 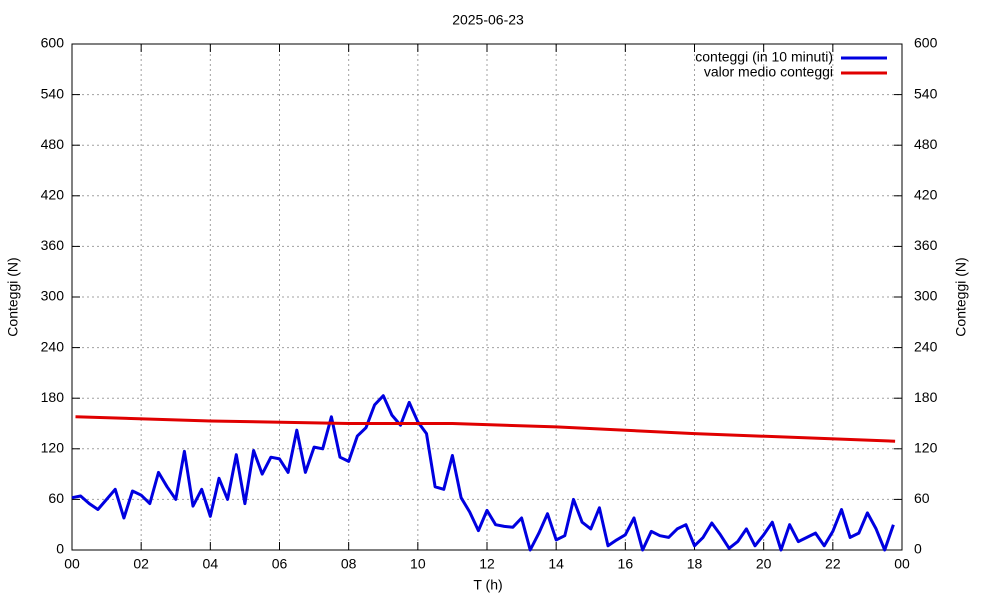 What do you see at coordinates (922, 498) in the screenshot?
I see `y2-tick-label: 60` at bounding box center [922, 498].